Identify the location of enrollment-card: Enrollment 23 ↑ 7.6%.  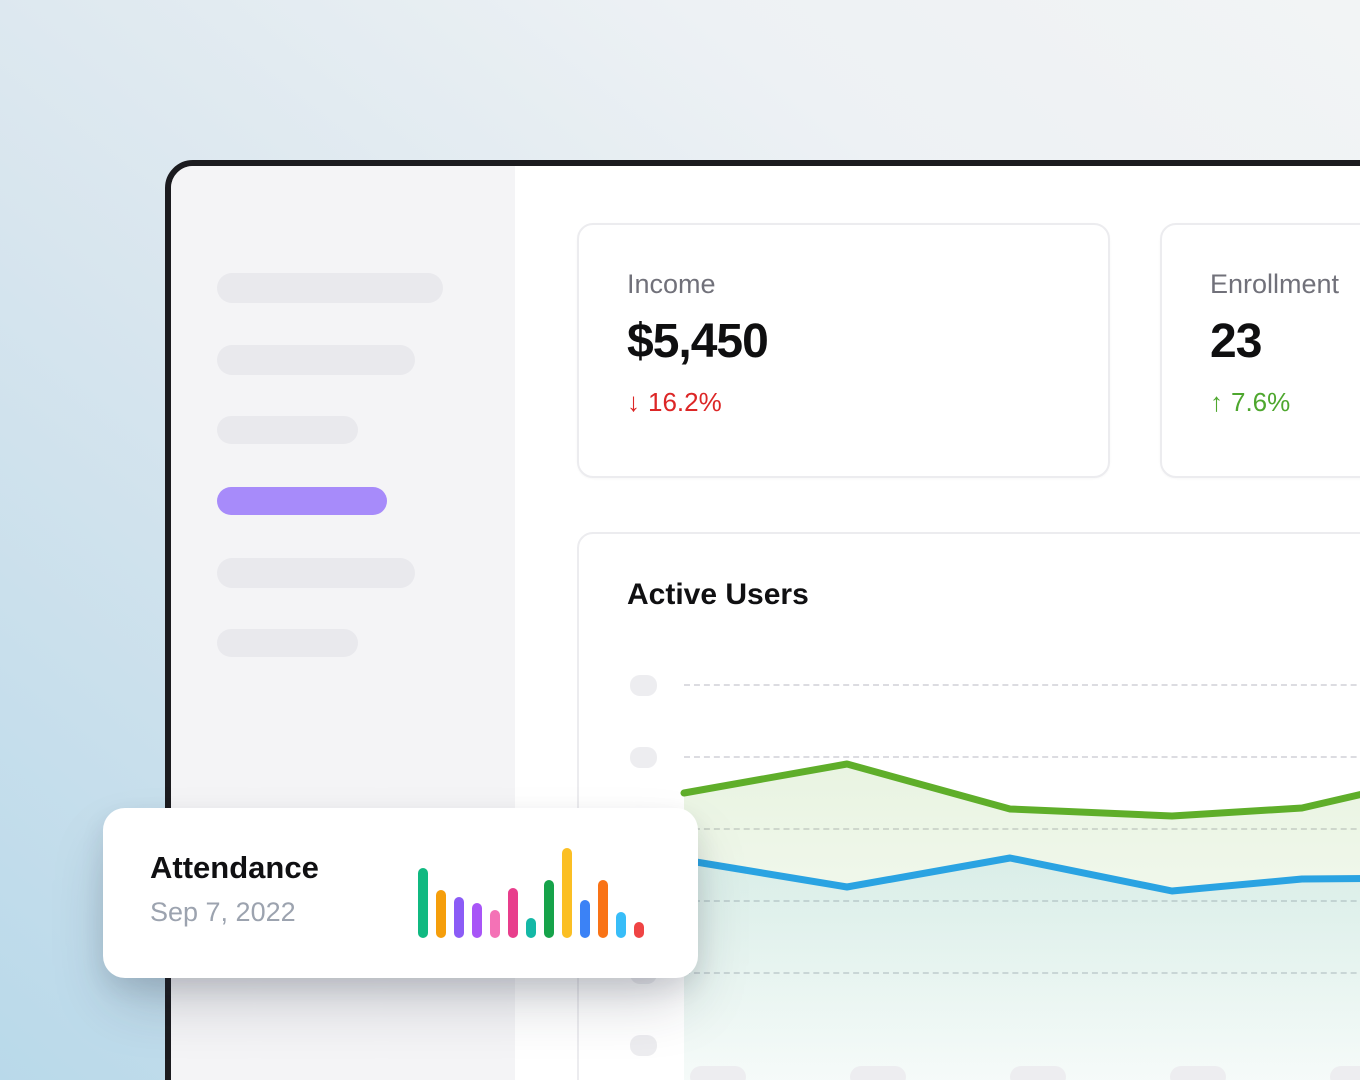
(1260, 350).